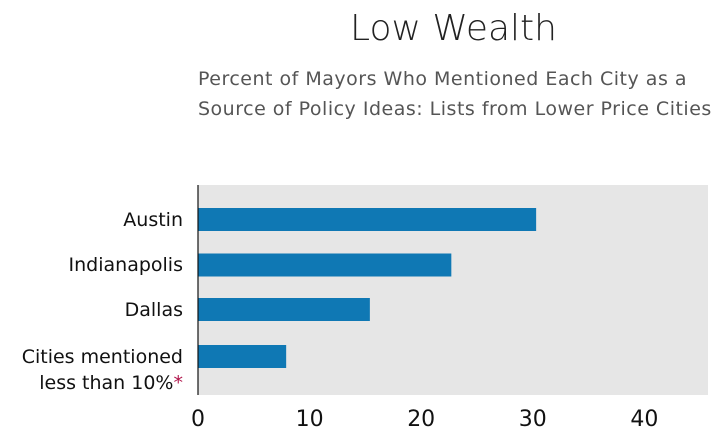  What do you see at coordinates (91, 310) in the screenshot?
I see `y-tick-label-box: Dallas` at bounding box center [91, 310].